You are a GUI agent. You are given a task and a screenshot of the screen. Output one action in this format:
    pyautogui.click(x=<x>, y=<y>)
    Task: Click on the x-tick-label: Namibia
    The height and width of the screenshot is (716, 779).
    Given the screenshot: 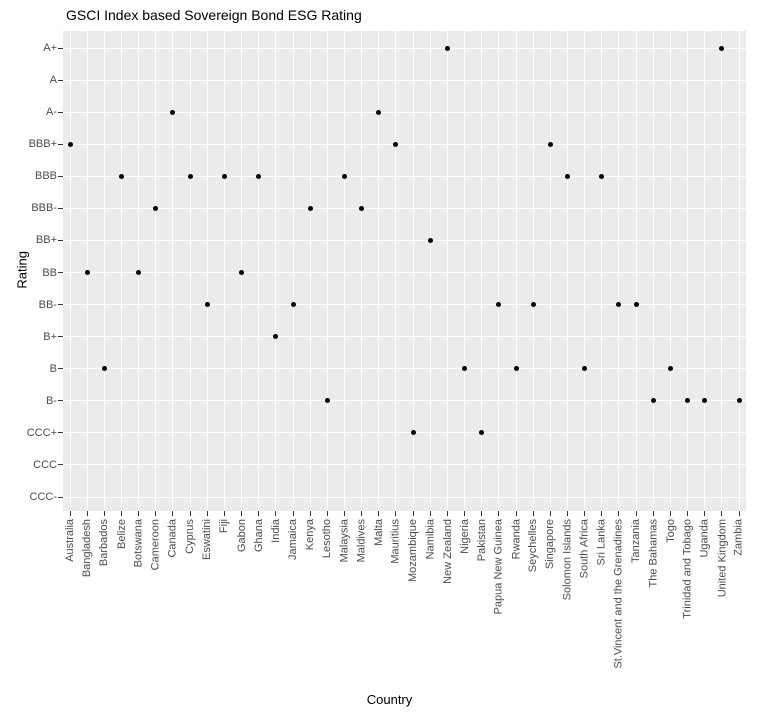 What is the action you would take?
    pyautogui.click(x=430, y=539)
    